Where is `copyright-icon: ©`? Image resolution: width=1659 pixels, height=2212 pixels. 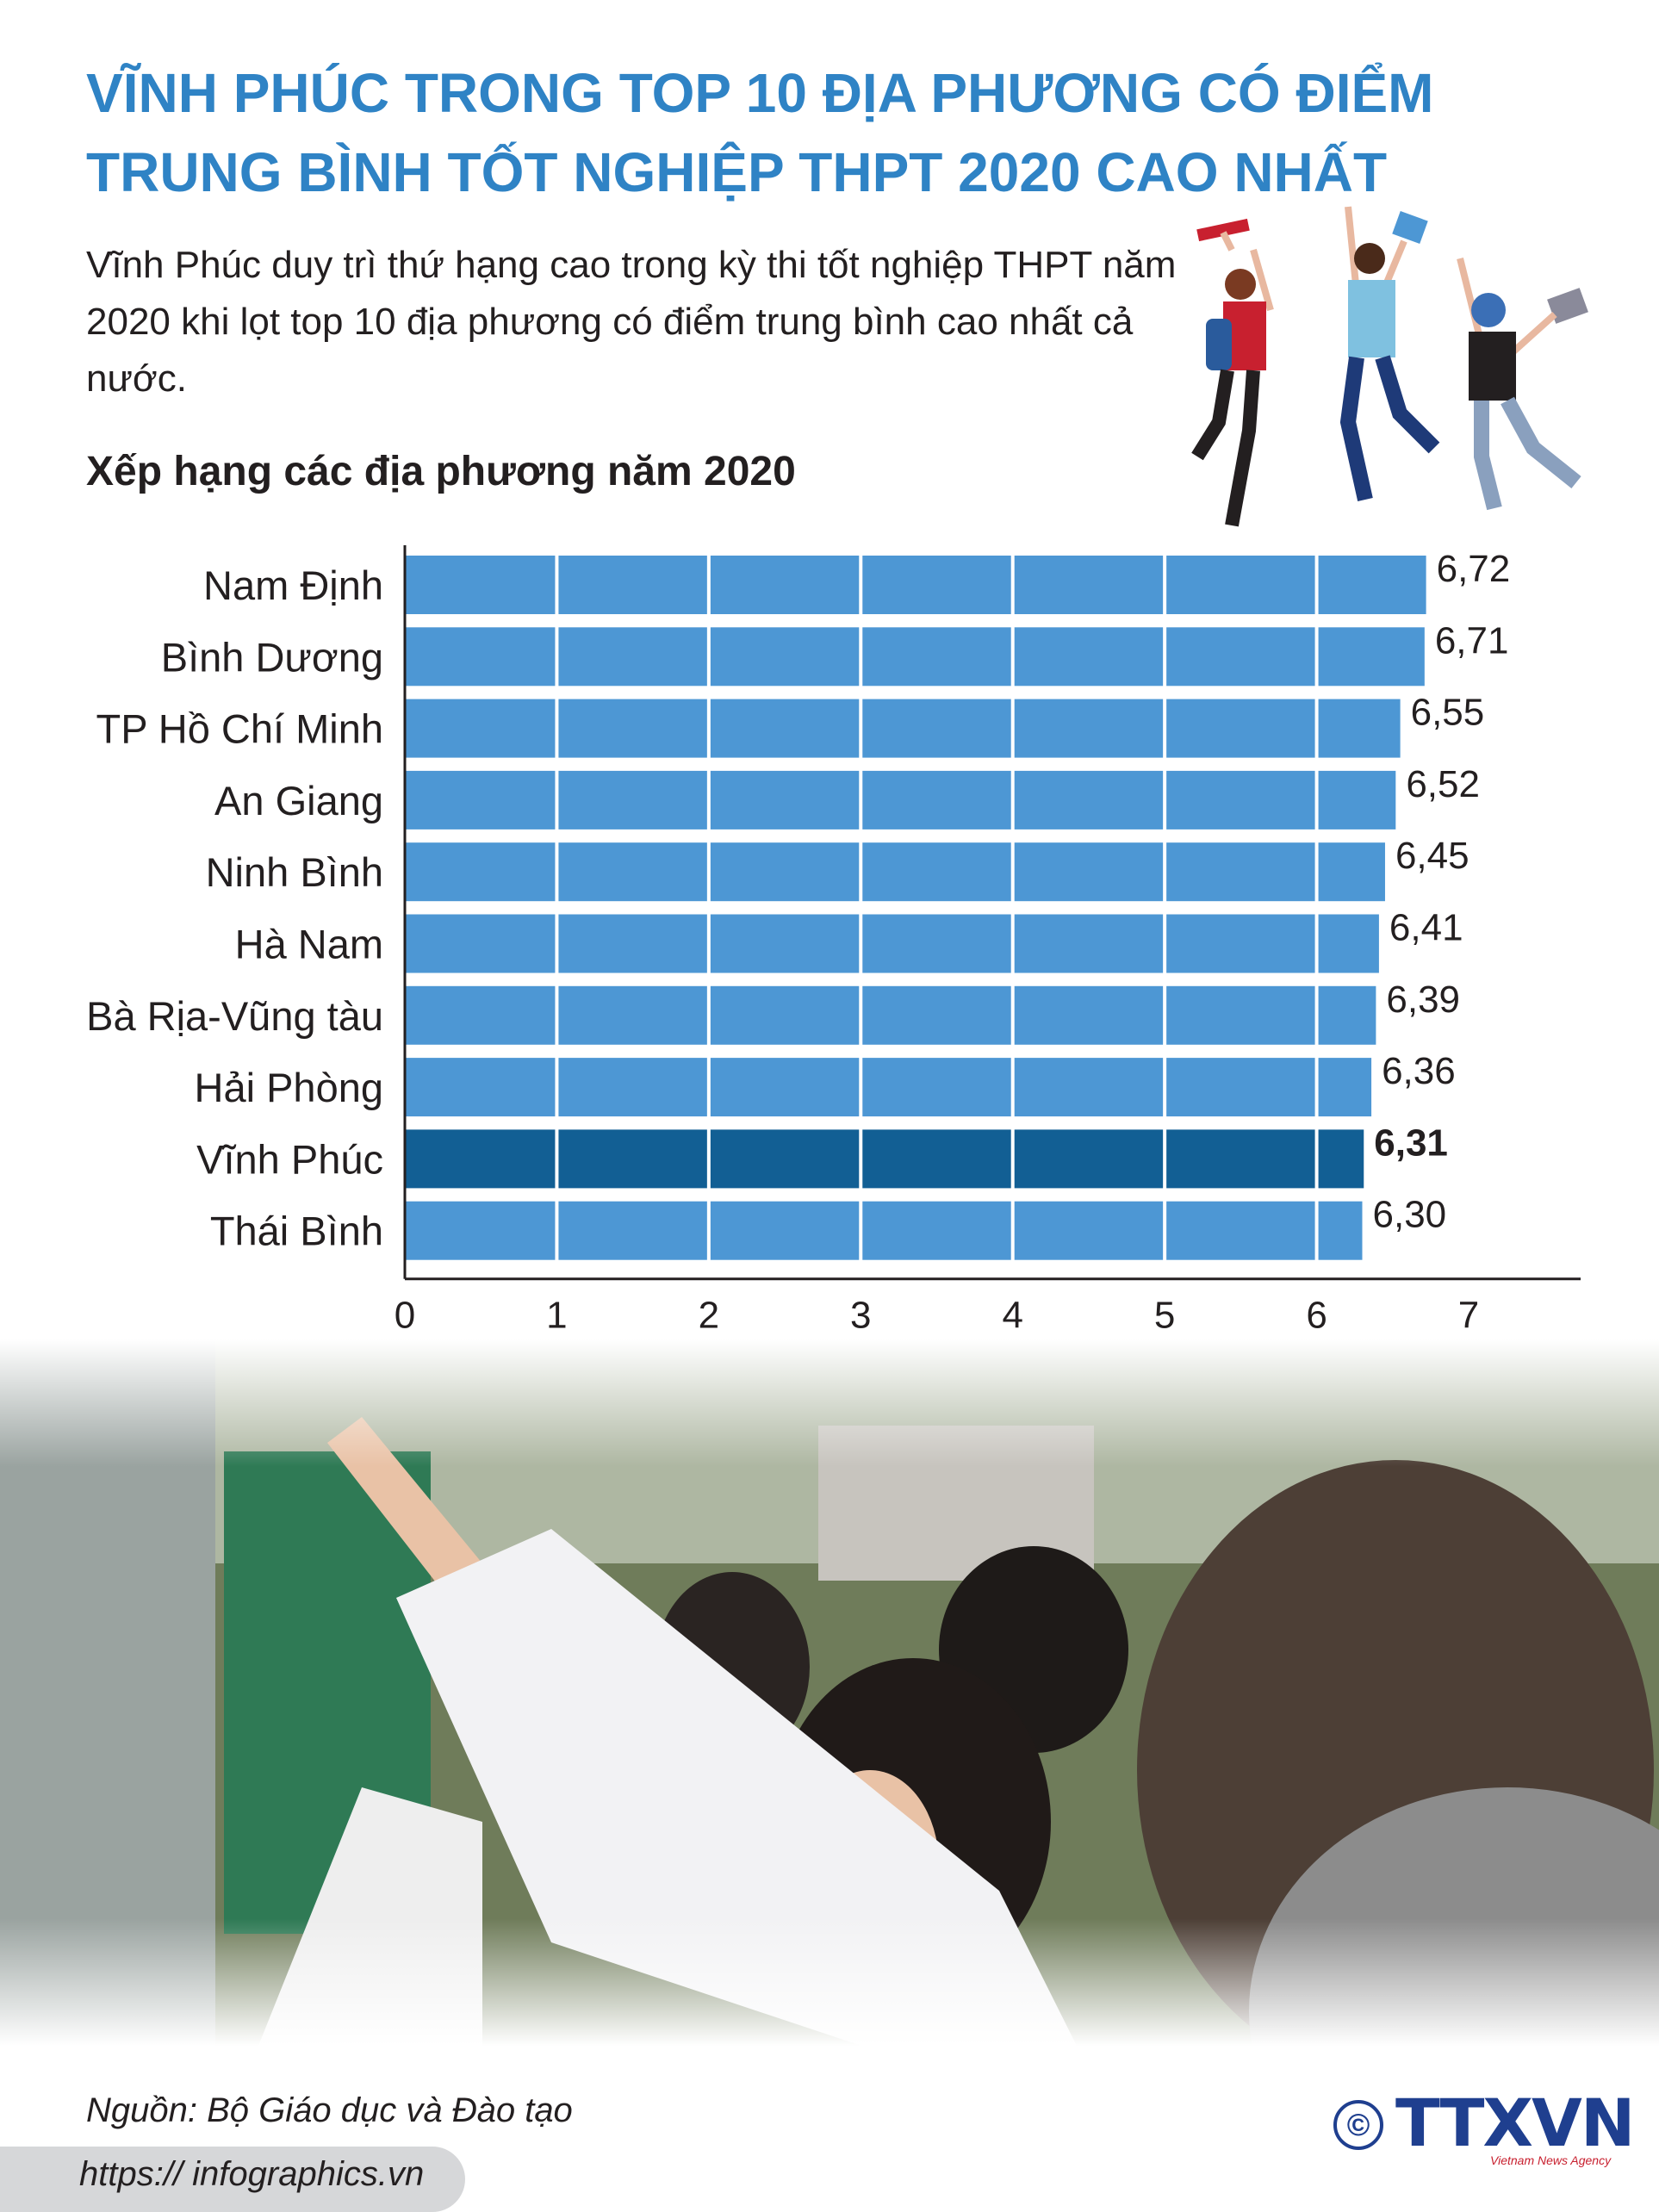
copyright-icon: © is located at coordinates (1358, 2125).